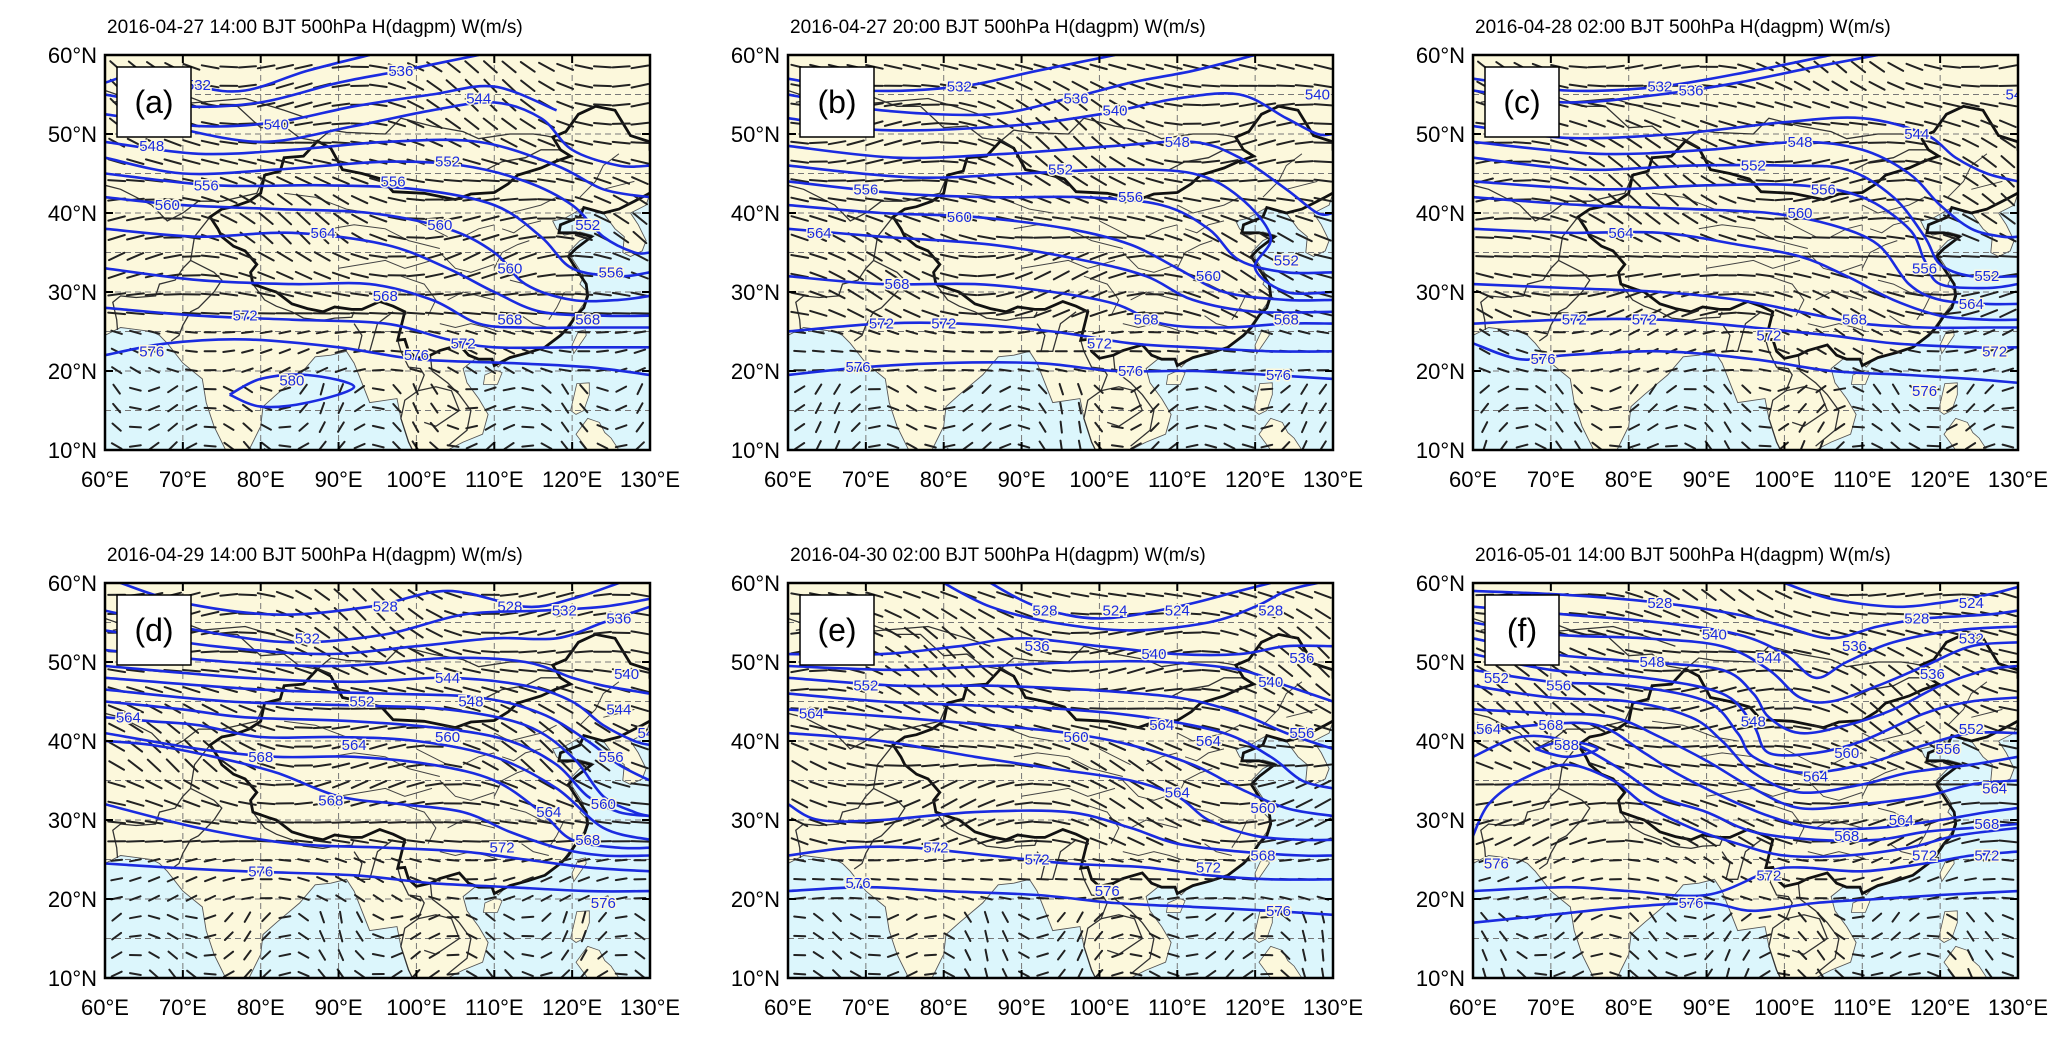 This screenshot has width=2067, height=1051. Describe the element at coordinates (1150, 262) in the screenshot. I see `province-border` at that location.